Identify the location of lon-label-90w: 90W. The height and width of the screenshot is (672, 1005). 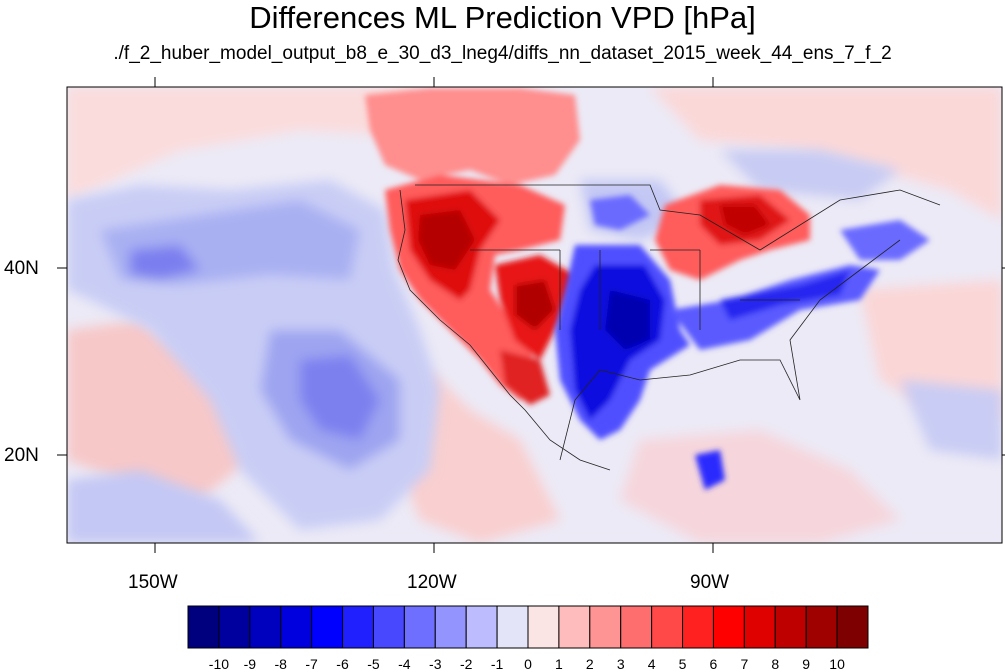
(710, 582).